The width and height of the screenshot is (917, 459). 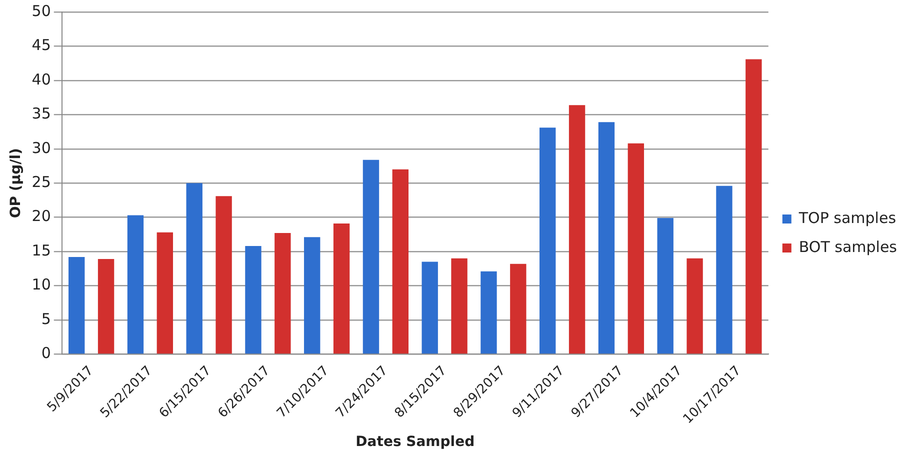 What do you see at coordinates (848, 247) in the screenshot?
I see `legend-label: BOT samples` at bounding box center [848, 247].